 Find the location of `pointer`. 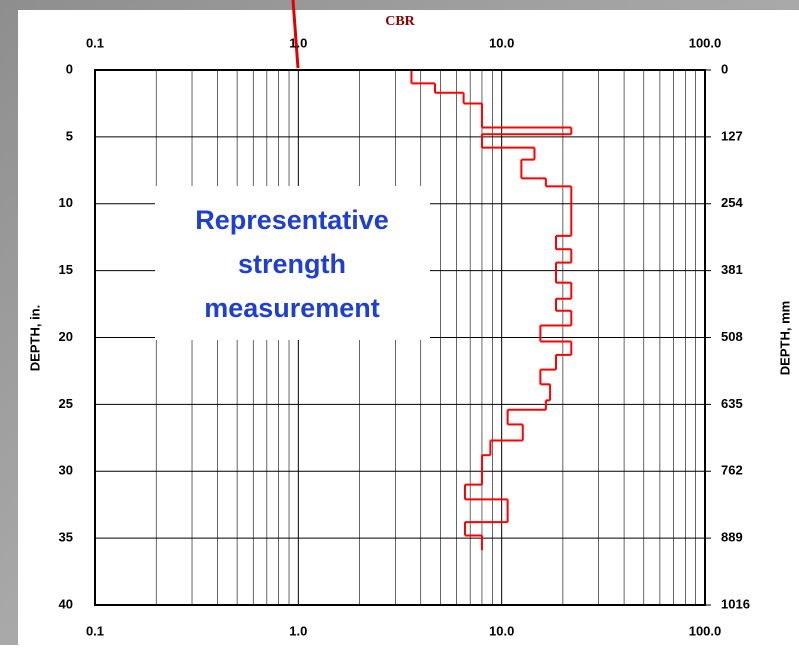

pointer is located at coordinates (295, 34).